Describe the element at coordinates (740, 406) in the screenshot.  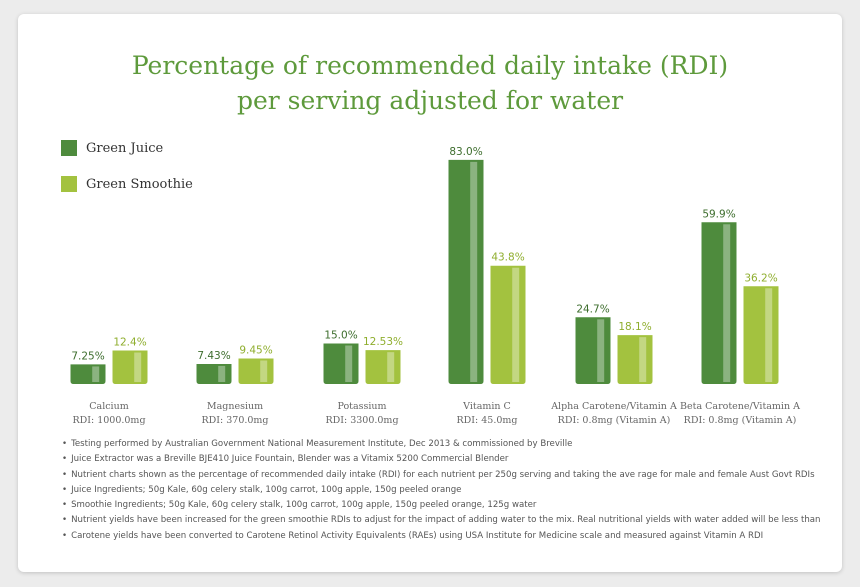
I see `category-label: Beta Carotene/Vitamin A` at that location.